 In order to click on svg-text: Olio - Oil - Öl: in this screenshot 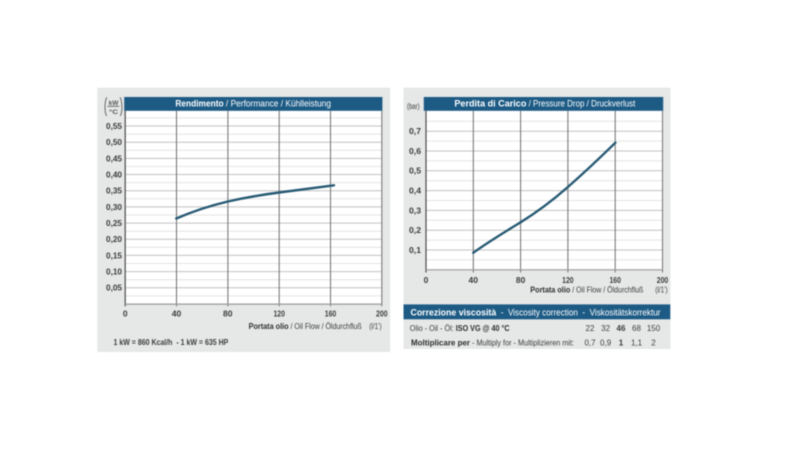, I will do `click(433, 328)`.